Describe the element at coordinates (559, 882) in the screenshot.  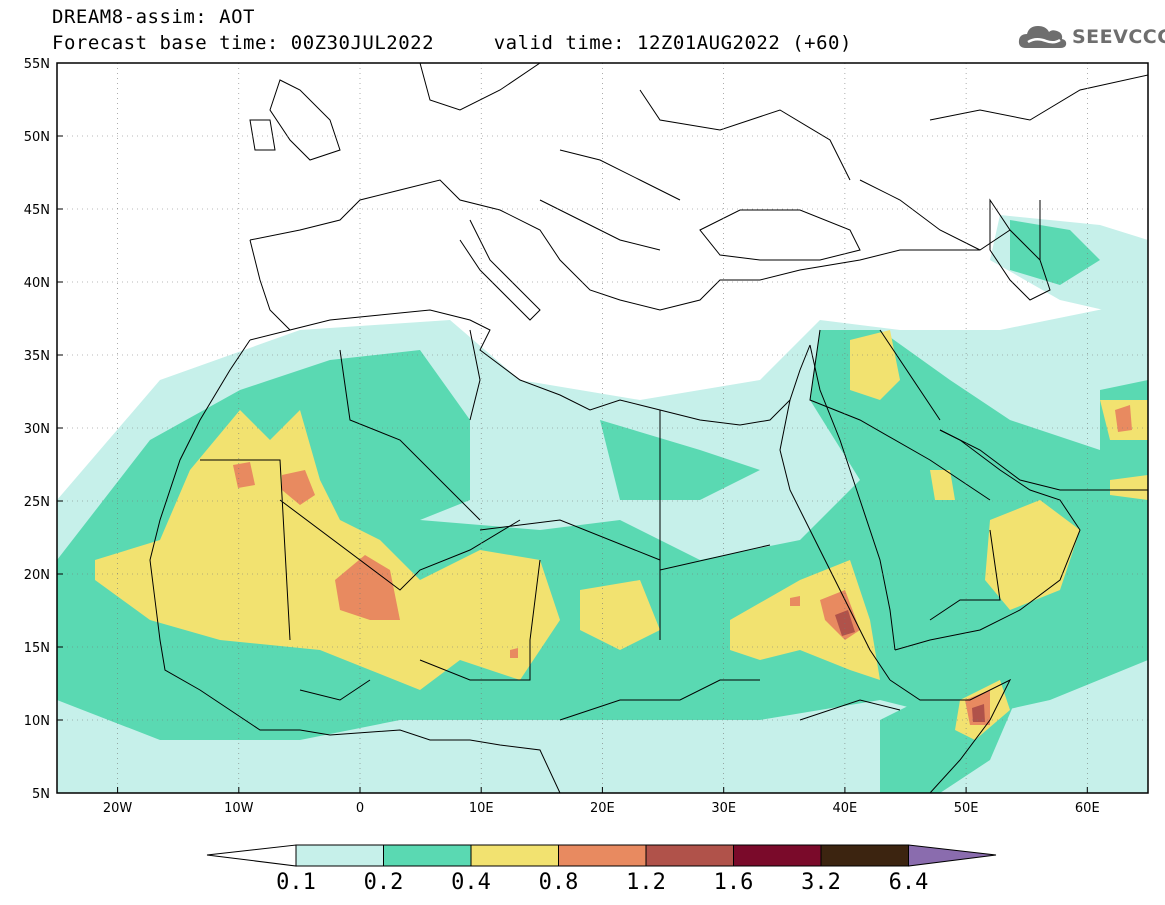
I see `colorbar-label-0-8: 0.8` at that location.